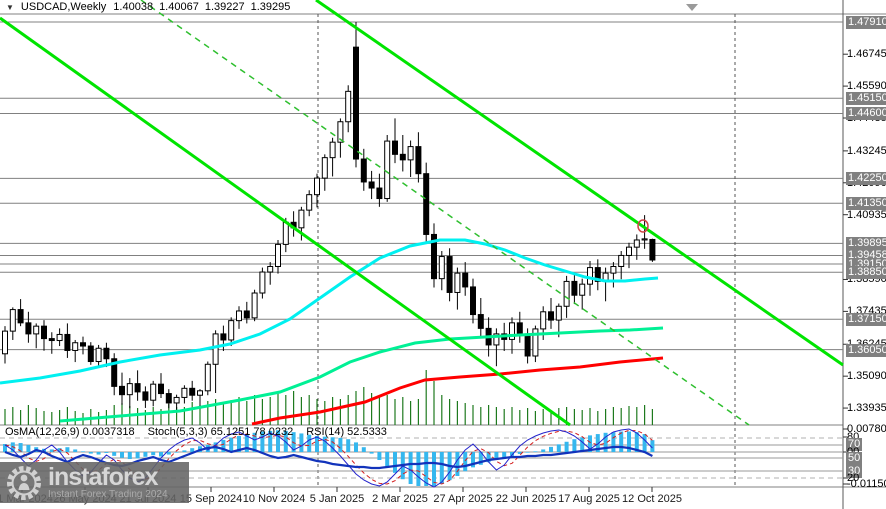 Image resolution: width=886 pixels, height=509 pixels. Describe the element at coordinates (866, 54) in the screenshot. I see `price-label: 1.46745` at that location.